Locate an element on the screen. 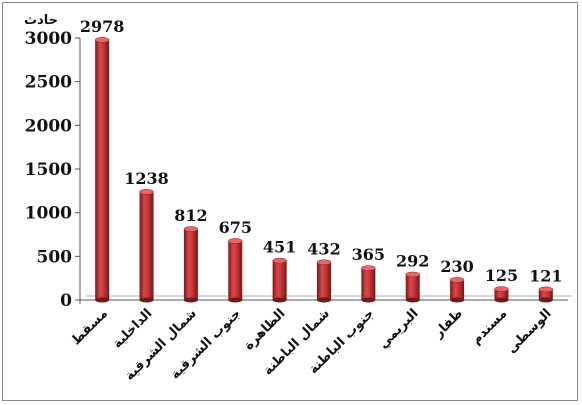 The width and height of the screenshot is (582, 405). y-tick-label: 1500 is located at coordinates (48, 170).